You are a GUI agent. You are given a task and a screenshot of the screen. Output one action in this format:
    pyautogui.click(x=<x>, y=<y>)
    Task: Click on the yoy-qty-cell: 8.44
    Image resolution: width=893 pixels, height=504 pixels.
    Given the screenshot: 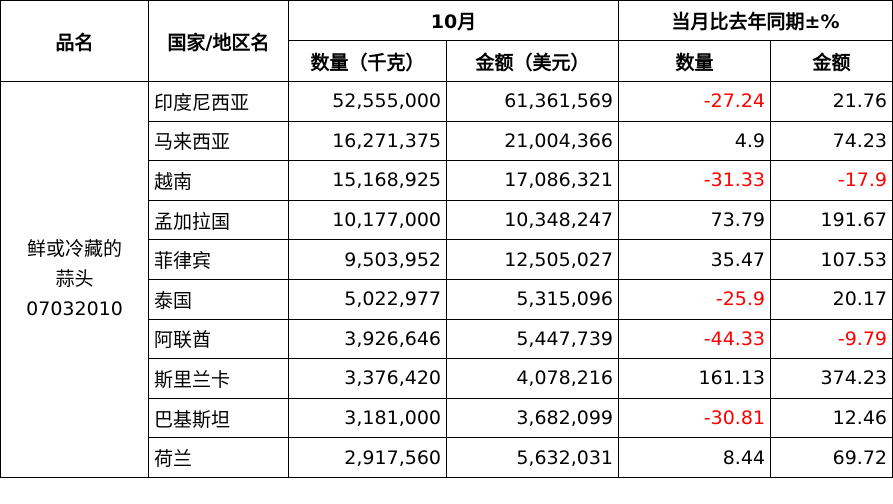 What is the action you would take?
    pyautogui.click(x=695, y=457)
    